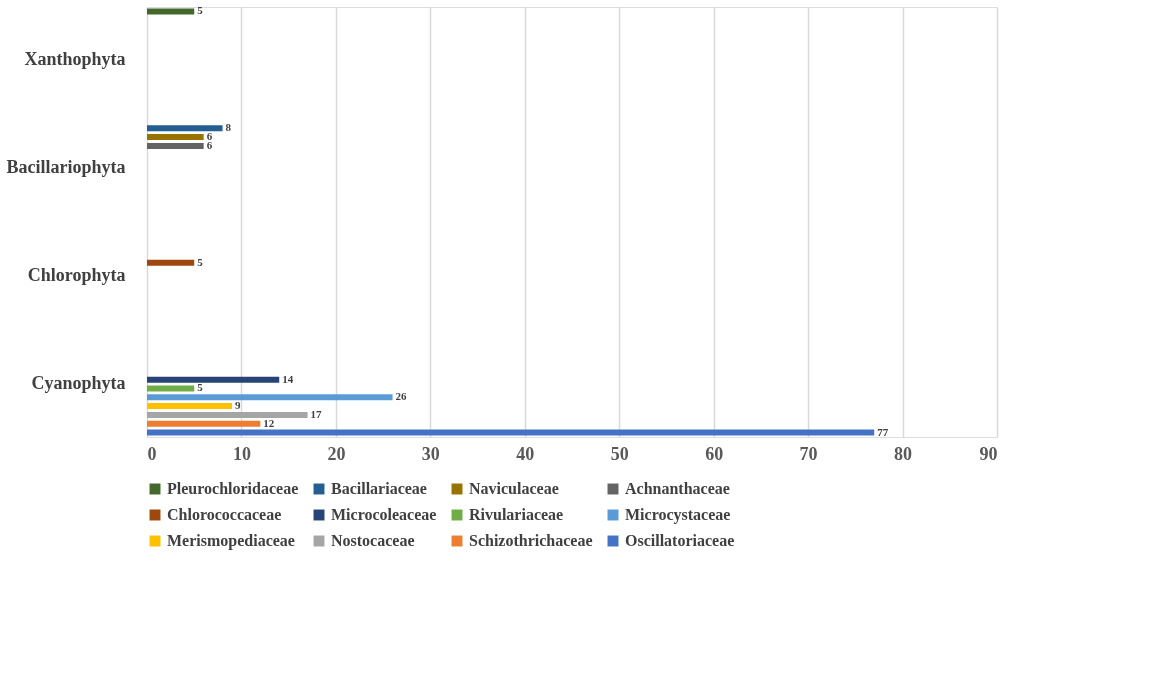  I want to click on data-label: 14, so click(288, 378).